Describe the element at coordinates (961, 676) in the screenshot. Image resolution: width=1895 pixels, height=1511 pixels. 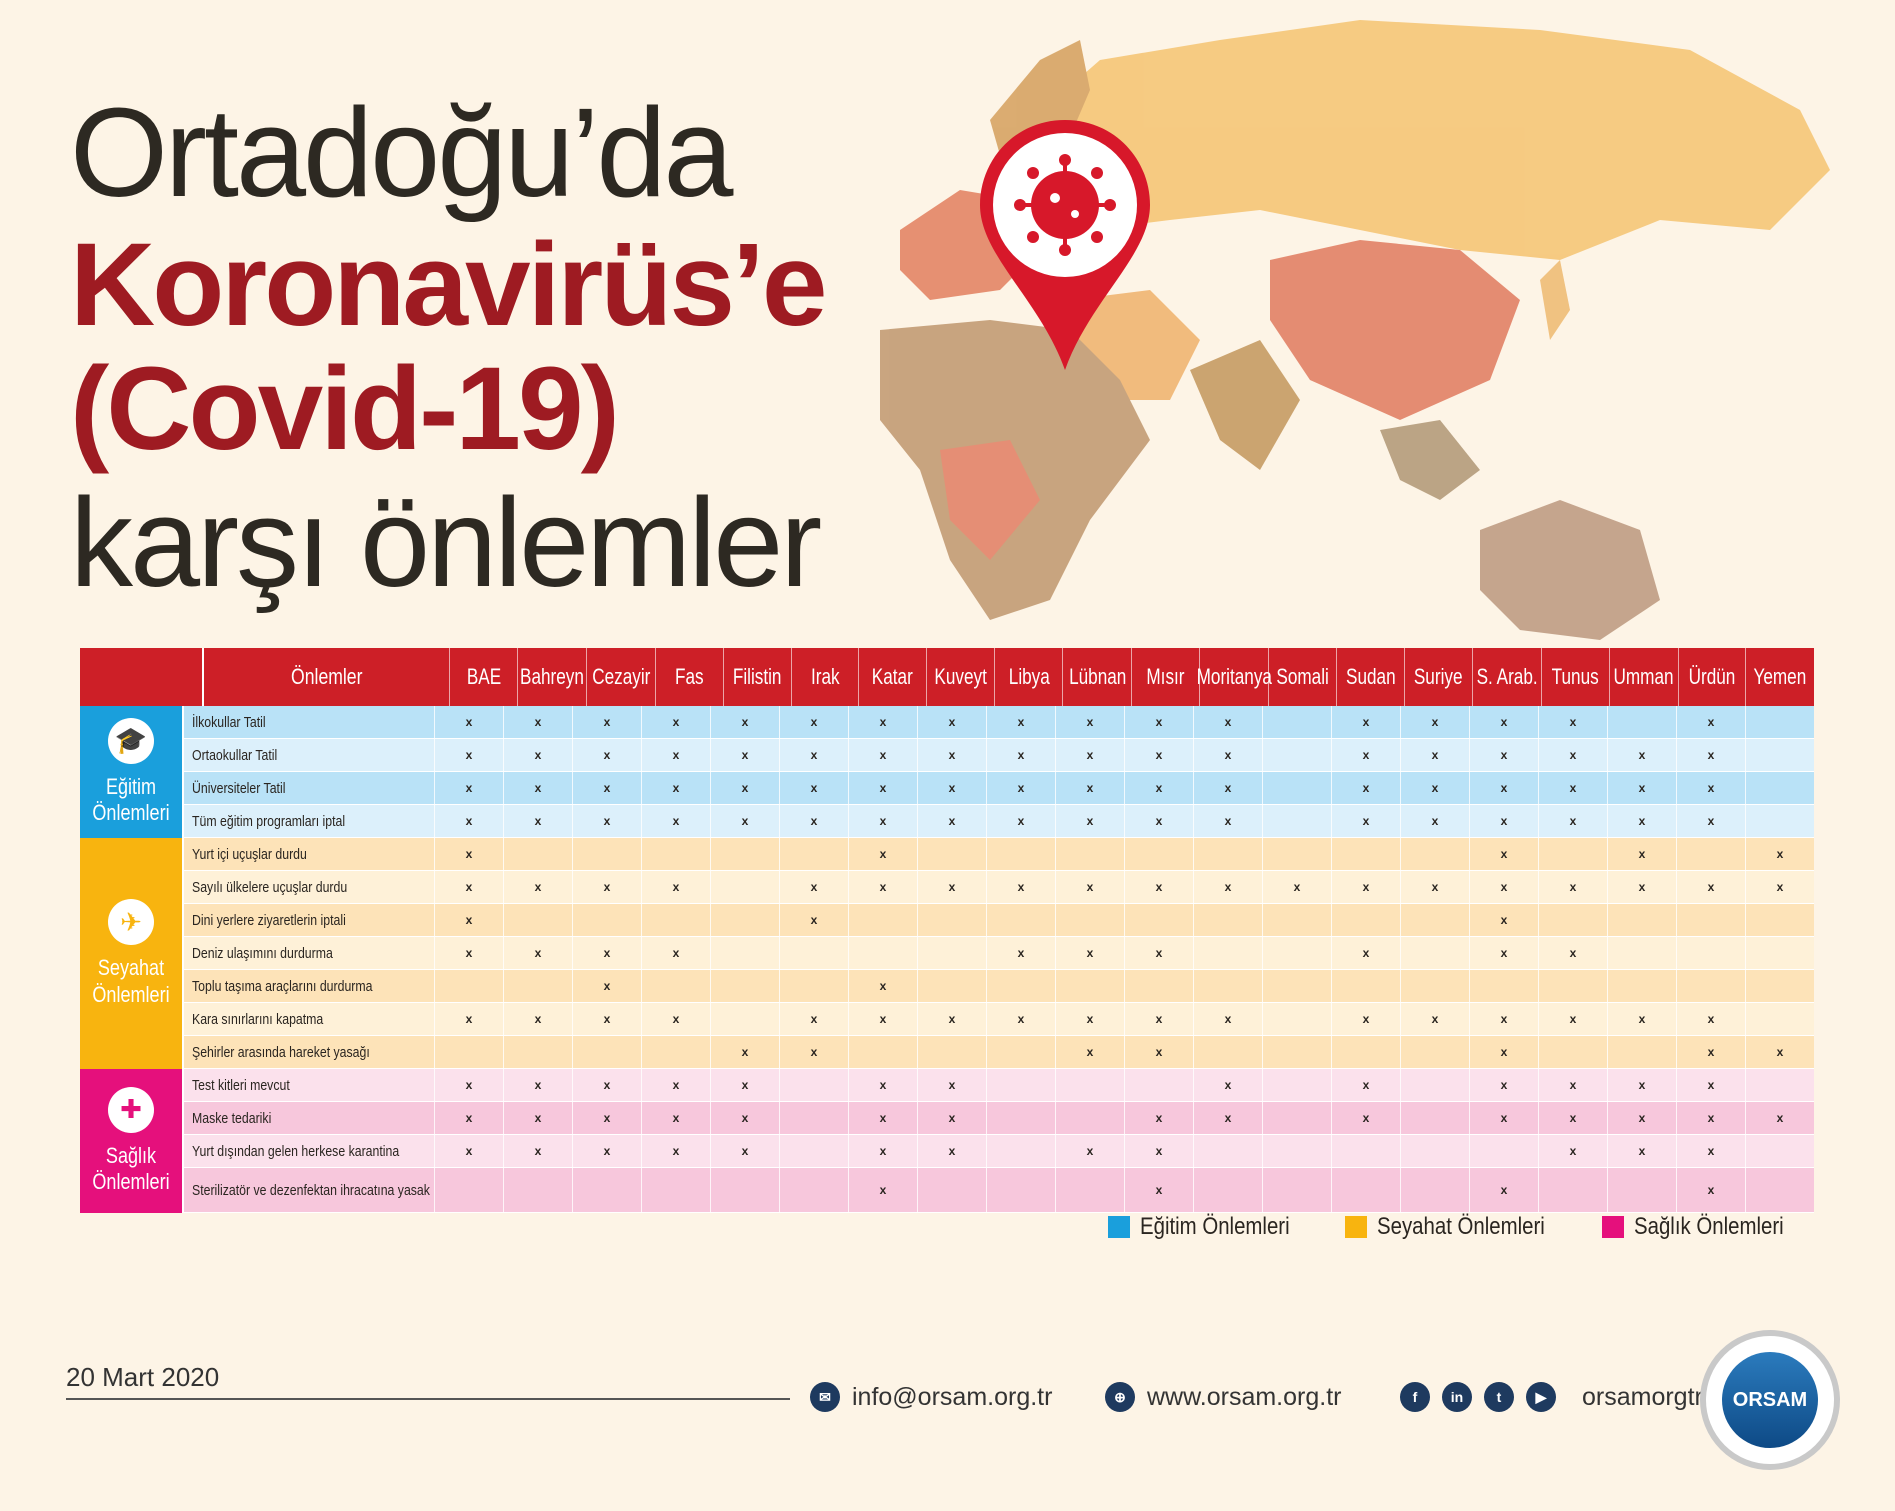
I see `country-header-label: Kuveyt` at that location.